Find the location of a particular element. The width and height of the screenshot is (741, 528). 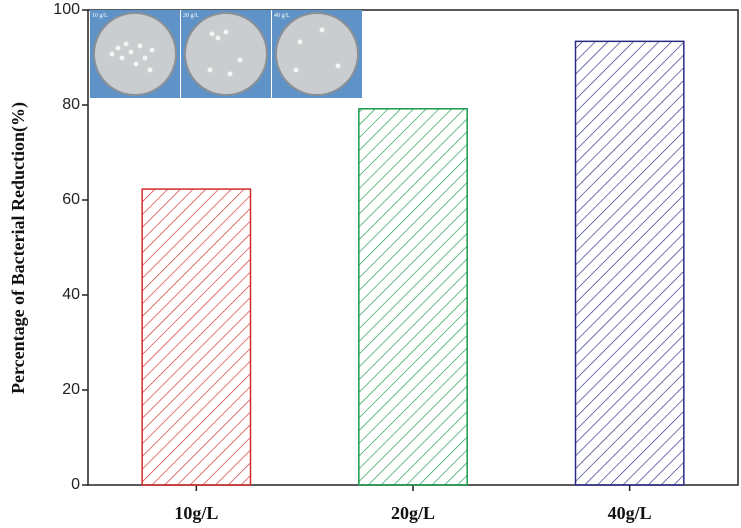

y-tick-label: 0 is located at coordinates (75, 484).